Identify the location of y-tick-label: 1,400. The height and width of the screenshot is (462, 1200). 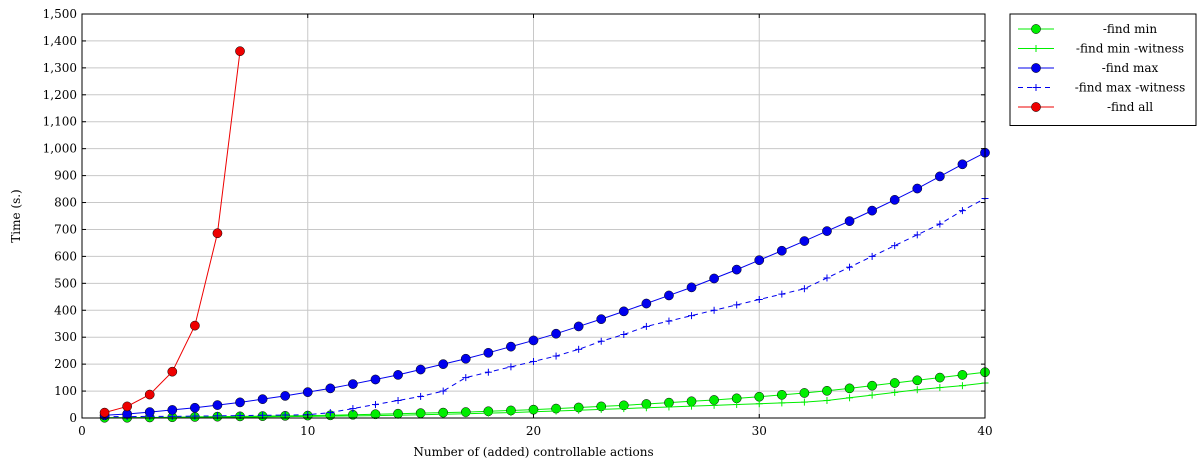
(60, 41).